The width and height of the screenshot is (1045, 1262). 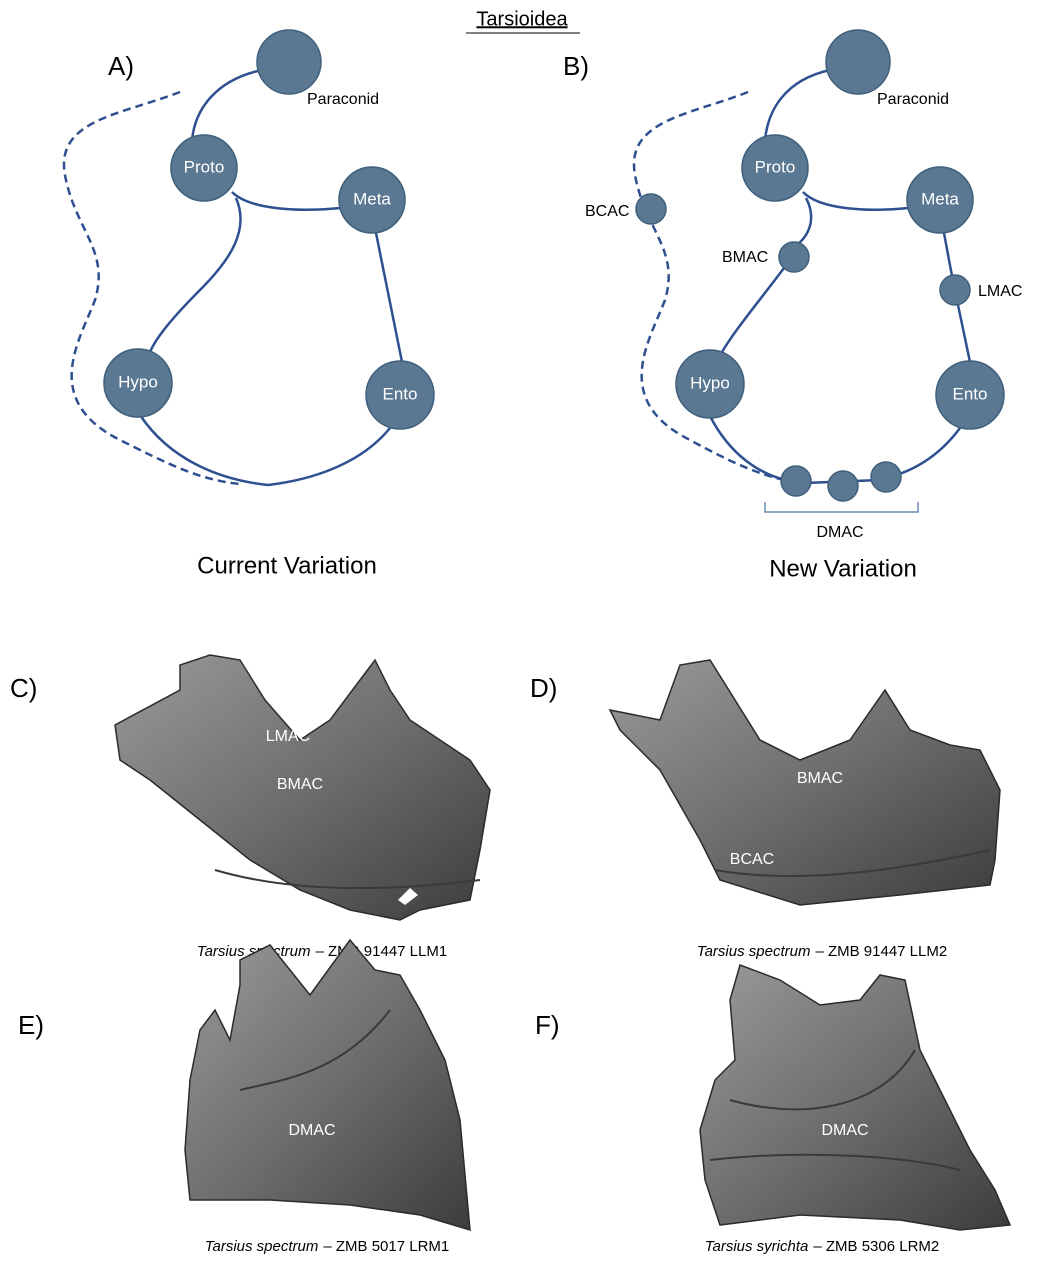 What do you see at coordinates (1000, 291) in the screenshot?
I see `cusp-label: LMAC` at bounding box center [1000, 291].